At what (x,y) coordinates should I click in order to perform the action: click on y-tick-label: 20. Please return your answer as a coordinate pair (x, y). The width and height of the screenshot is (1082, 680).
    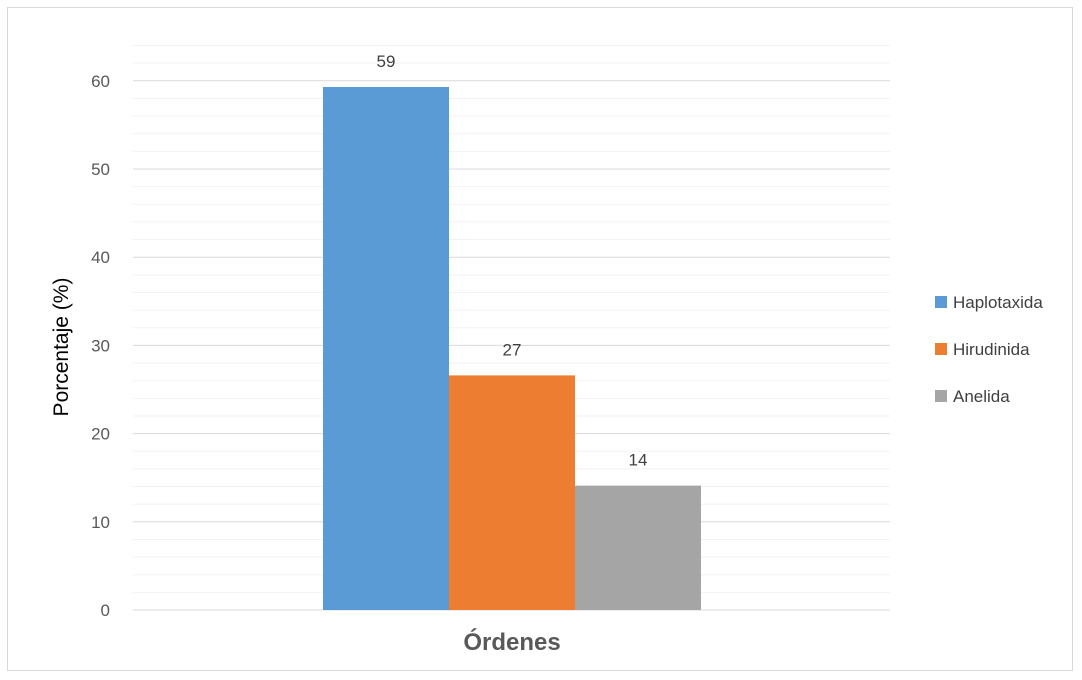
    Looking at the image, I should click on (100, 434).